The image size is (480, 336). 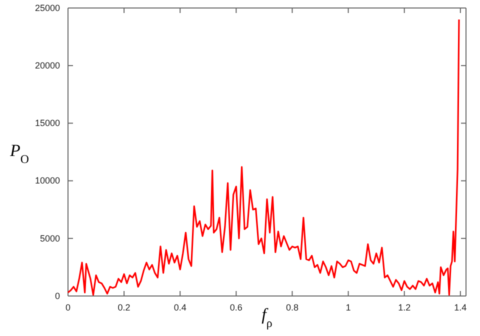 What do you see at coordinates (68, 307) in the screenshot?
I see `x-tick-label: 0` at bounding box center [68, 307].